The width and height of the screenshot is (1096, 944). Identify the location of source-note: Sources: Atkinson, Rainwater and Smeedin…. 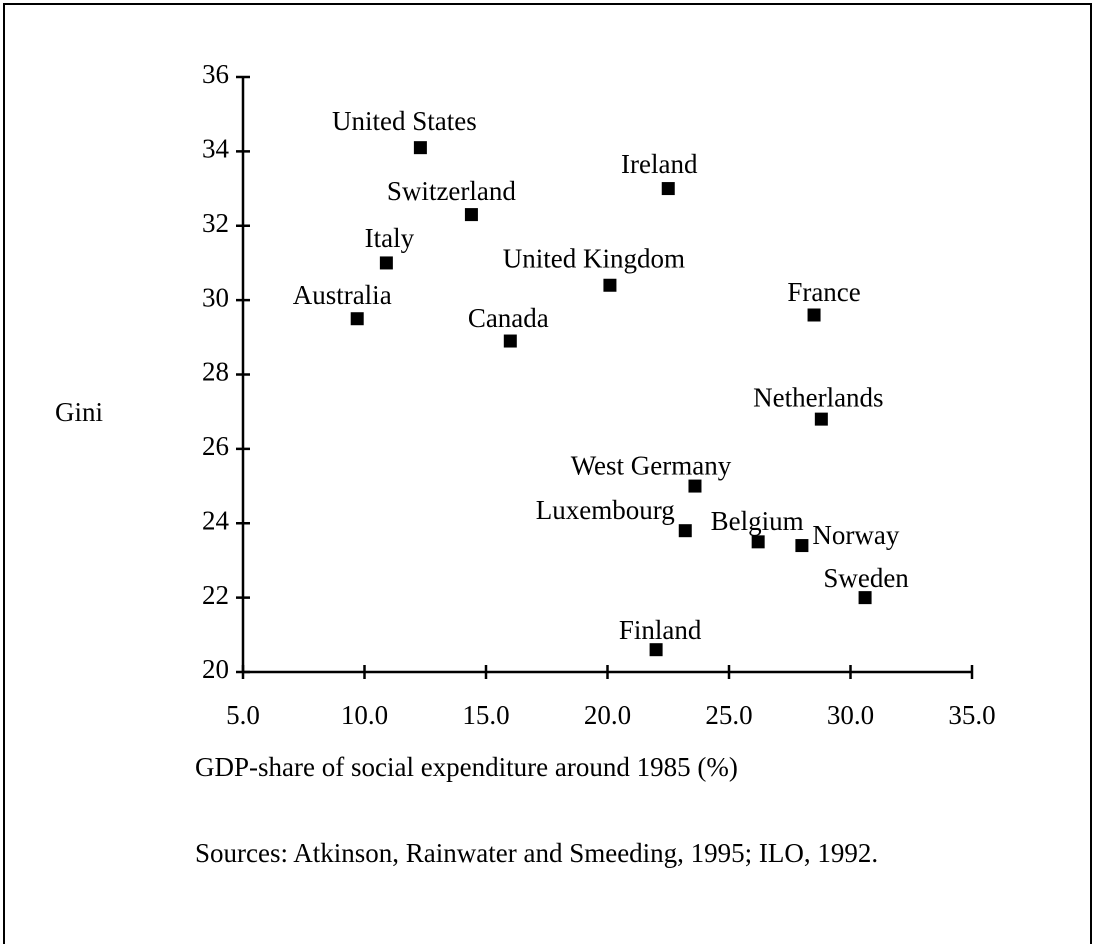
(536, 853).